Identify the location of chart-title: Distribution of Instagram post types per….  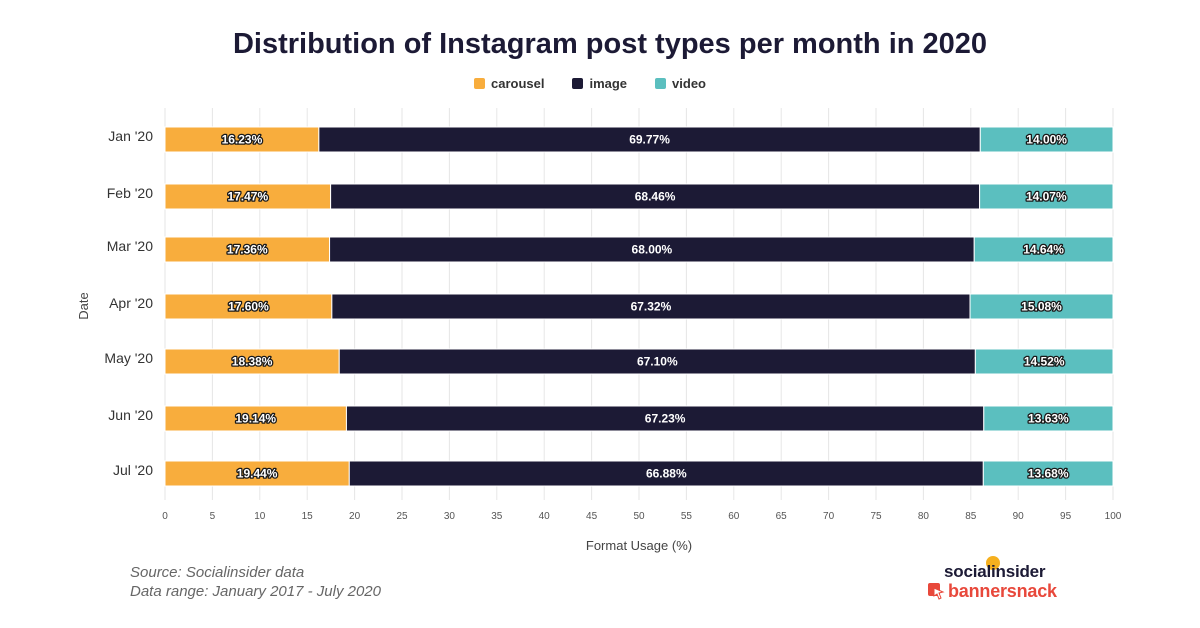
(610, 44).